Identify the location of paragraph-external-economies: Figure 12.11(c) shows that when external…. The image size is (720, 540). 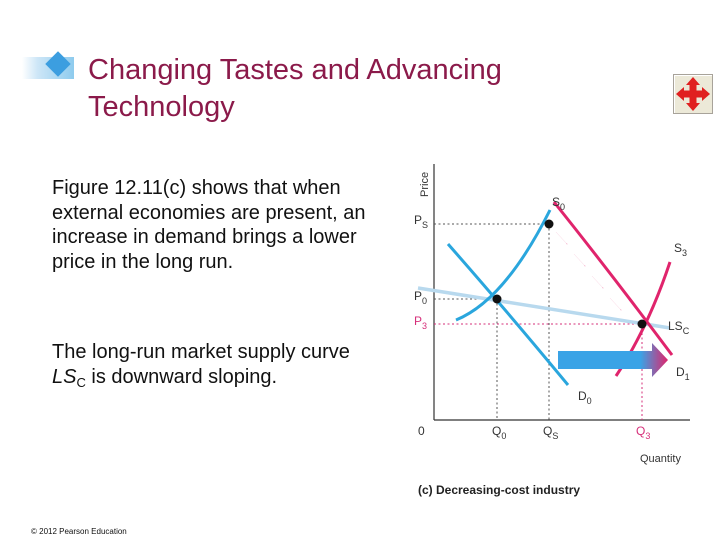
(209, 225).